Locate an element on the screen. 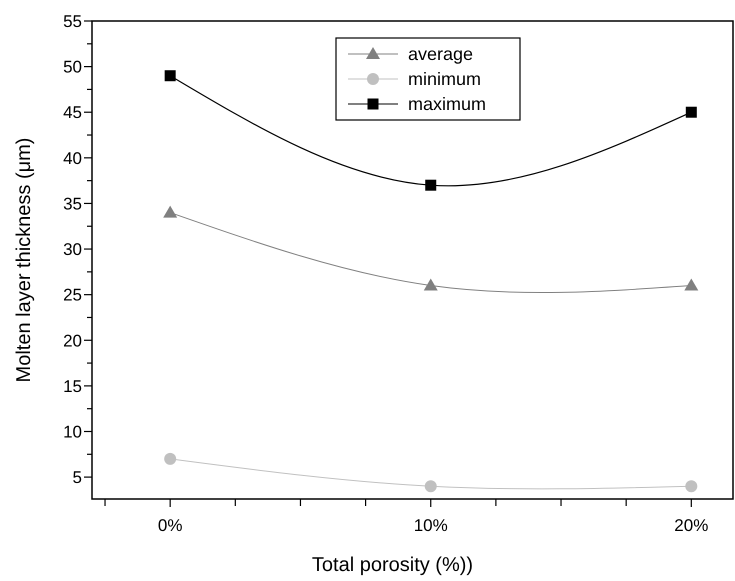 The width and height of the screenshot is (735, 581). y-axis-title: Molten layer thickness (μm) is located at coordinates (24, 260).